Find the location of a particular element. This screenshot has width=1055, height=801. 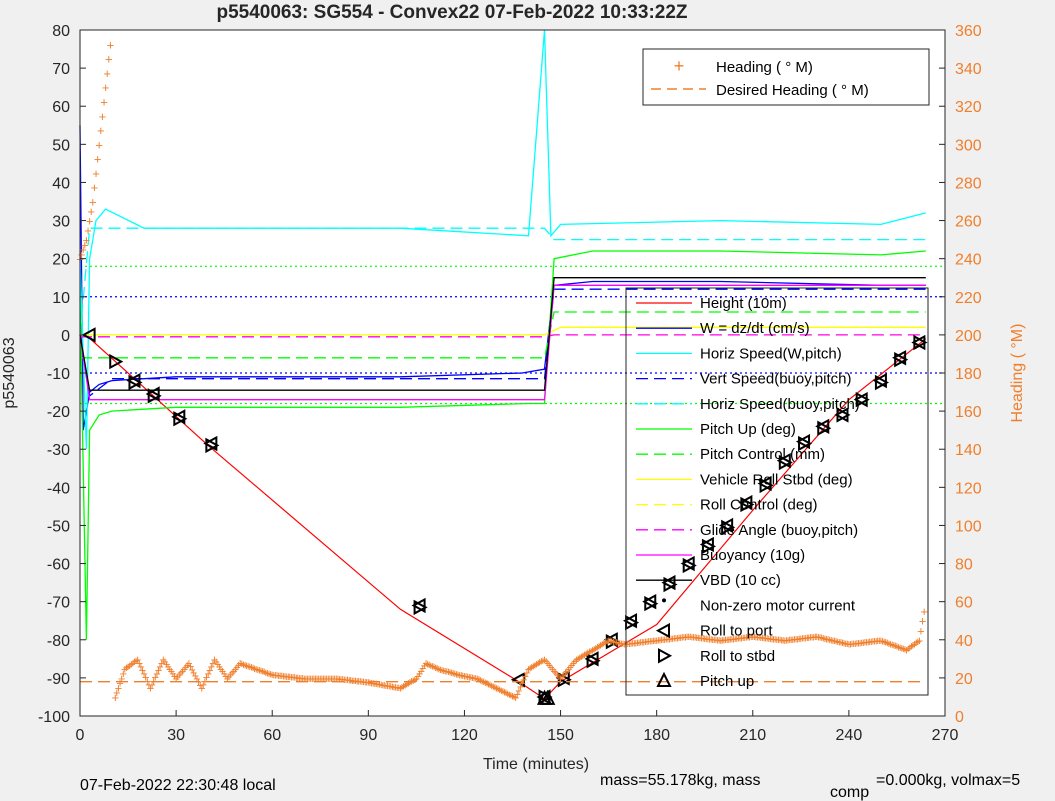

x-tick-label: 270 is located at coordinates (945, 735).